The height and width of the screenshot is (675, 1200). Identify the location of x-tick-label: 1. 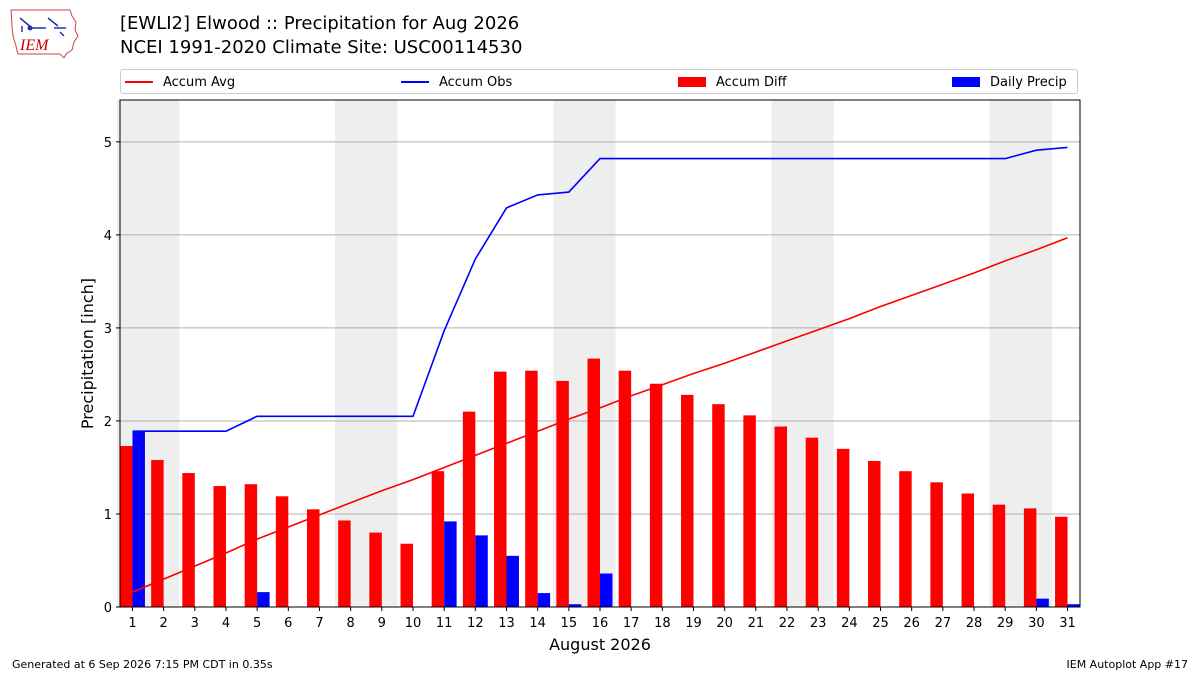
(132, 623).